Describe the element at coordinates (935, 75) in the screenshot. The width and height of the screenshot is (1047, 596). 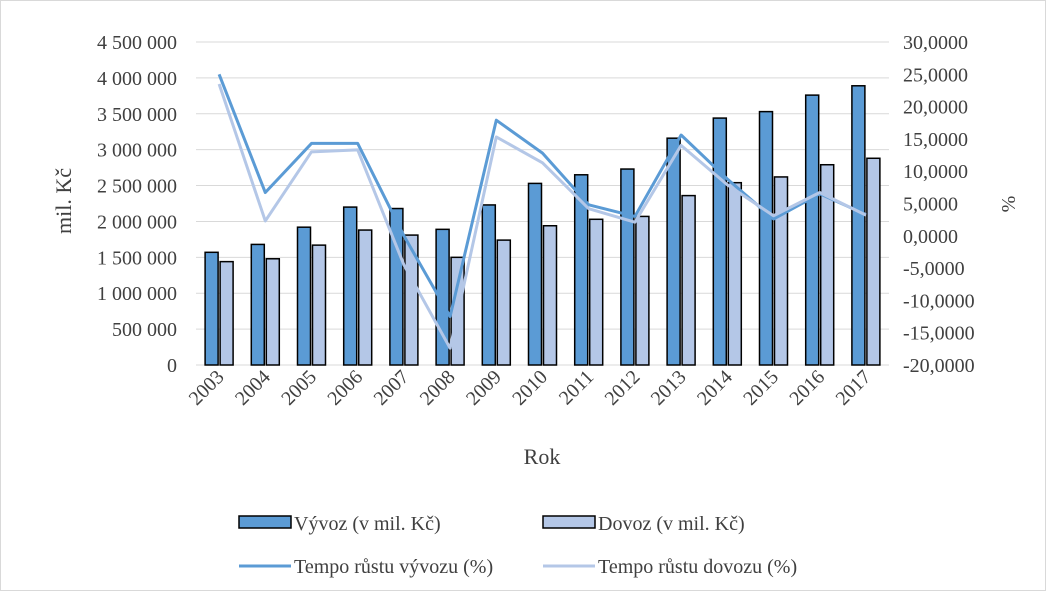
I see `y2-tick-label: 25,0000` at that location.